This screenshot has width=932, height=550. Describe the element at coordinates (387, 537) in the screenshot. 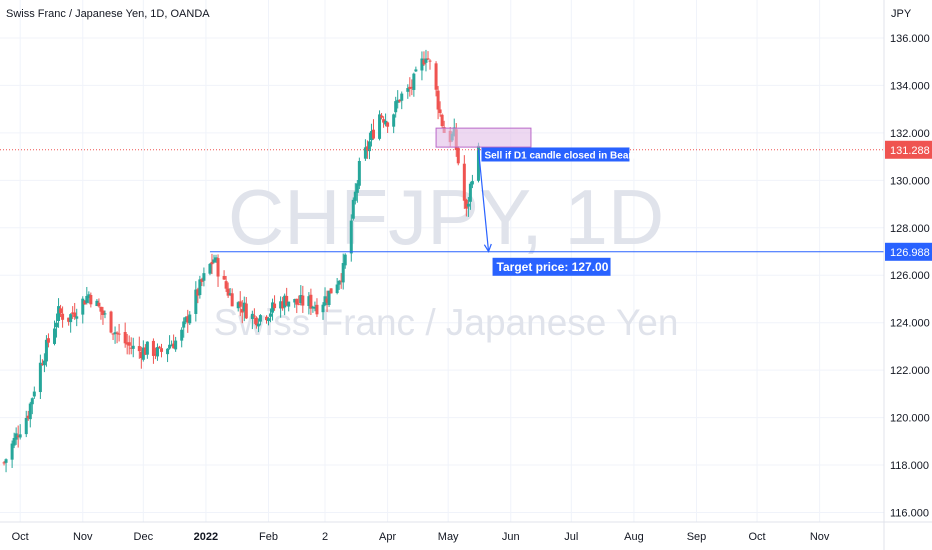

I see `time-tick-label: Apr` at that location.